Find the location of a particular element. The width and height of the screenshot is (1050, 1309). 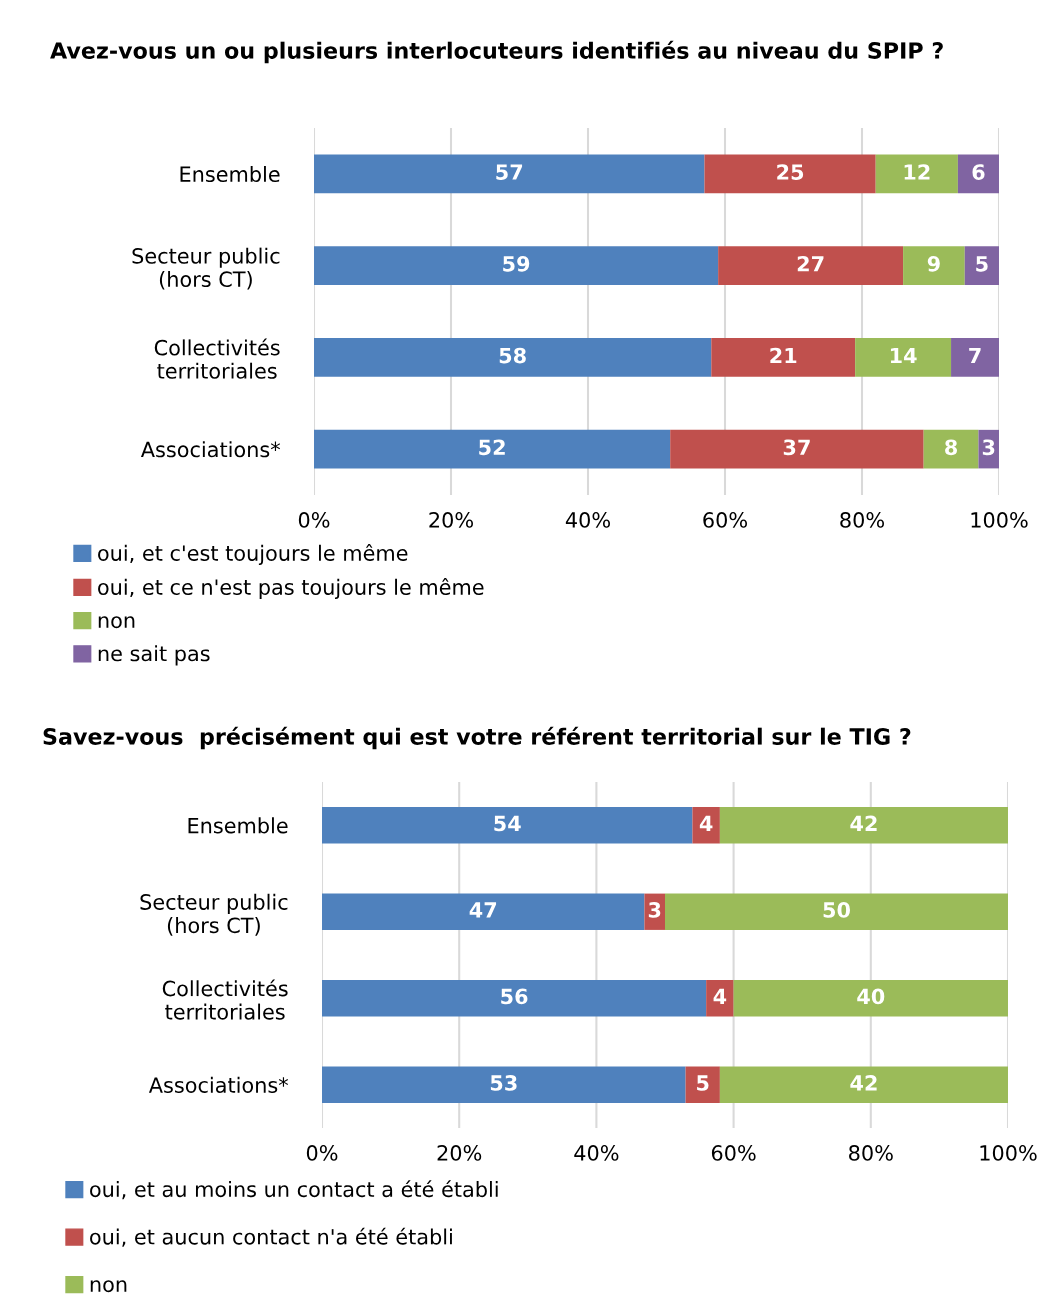

data-label: 50 is located at coordinates (836, 910).